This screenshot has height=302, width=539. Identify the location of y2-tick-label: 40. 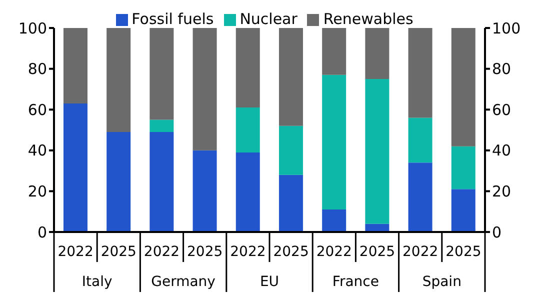
(502, 151).